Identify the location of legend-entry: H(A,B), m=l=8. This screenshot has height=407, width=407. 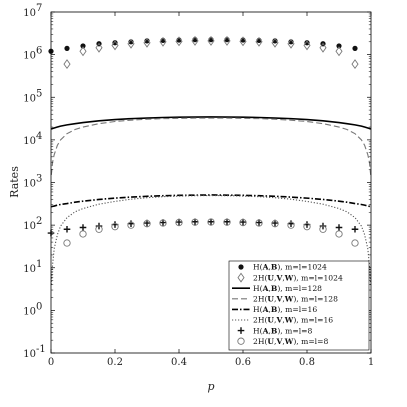
(274, 330).